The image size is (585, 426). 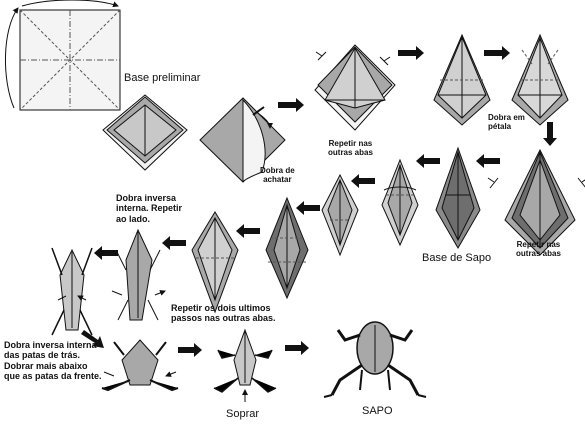 What do you see at coordinates (538, 249) in the screenshot?
I see `label-repetir-nas-outras-abas-2: Repetir nas outras abas` at bounding box center [538, 249].